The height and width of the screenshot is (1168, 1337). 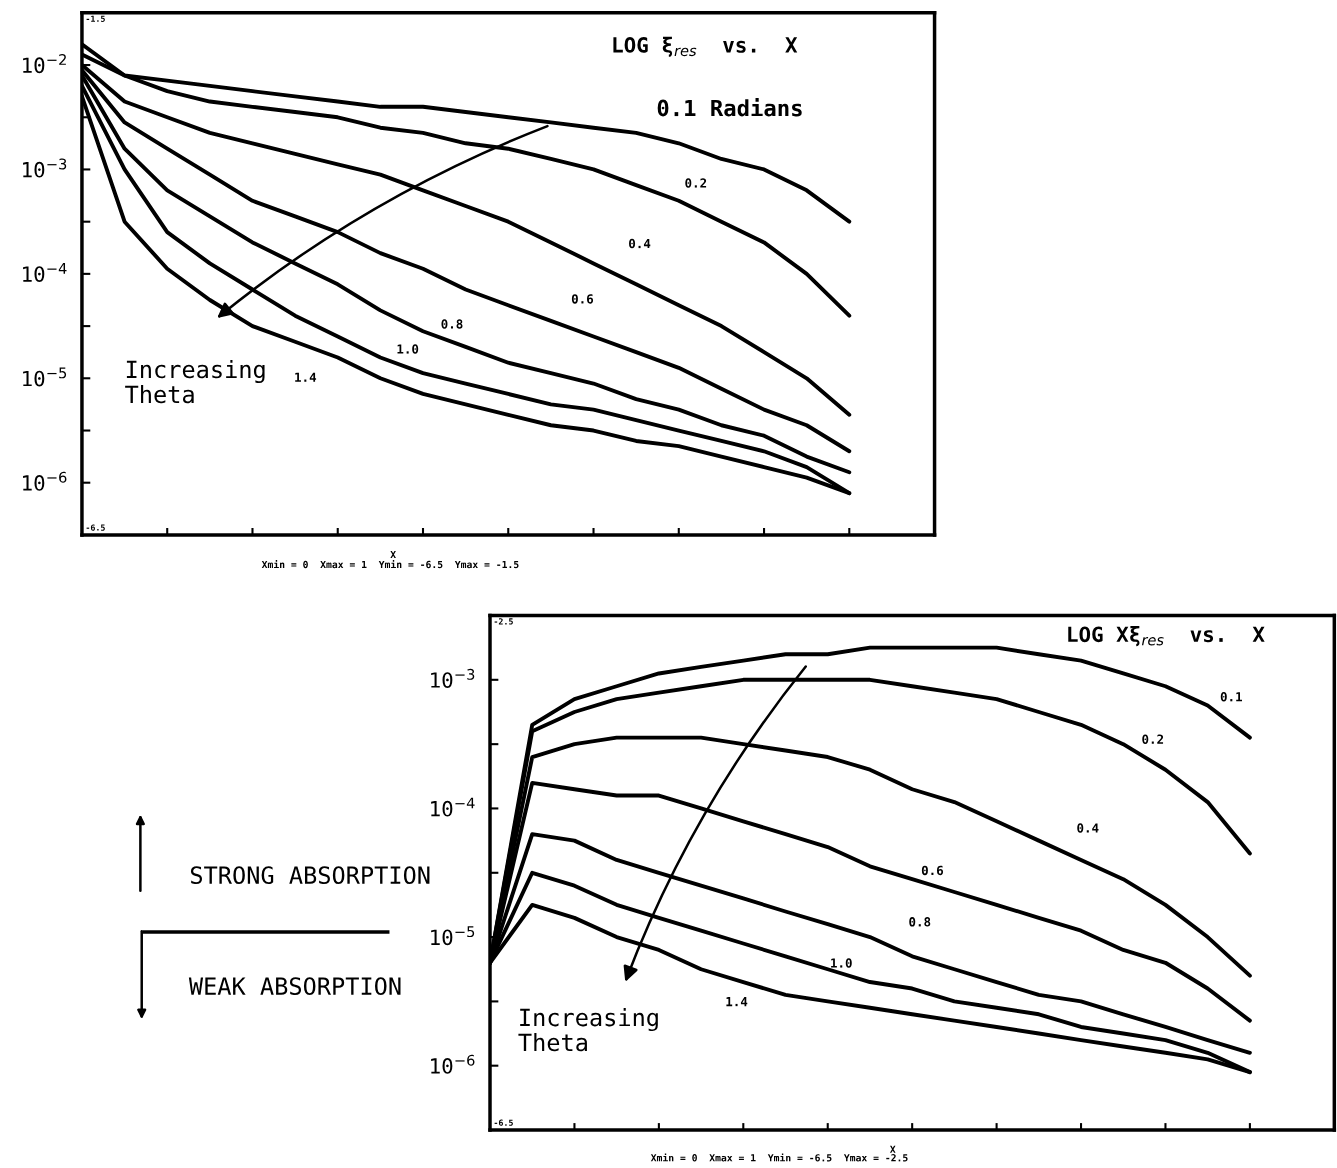 What do you see at coordinates (1088, 828) in the screenshot?
I see `series-label: 0.4` at bounding box center [1088, 828].